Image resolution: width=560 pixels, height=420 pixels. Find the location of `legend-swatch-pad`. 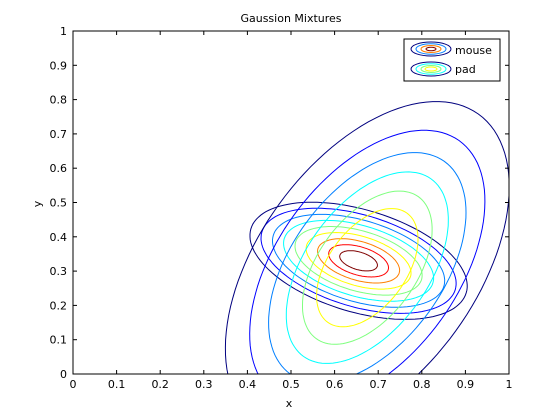

legend-swatch-pad is located at coordinates (431, 69).